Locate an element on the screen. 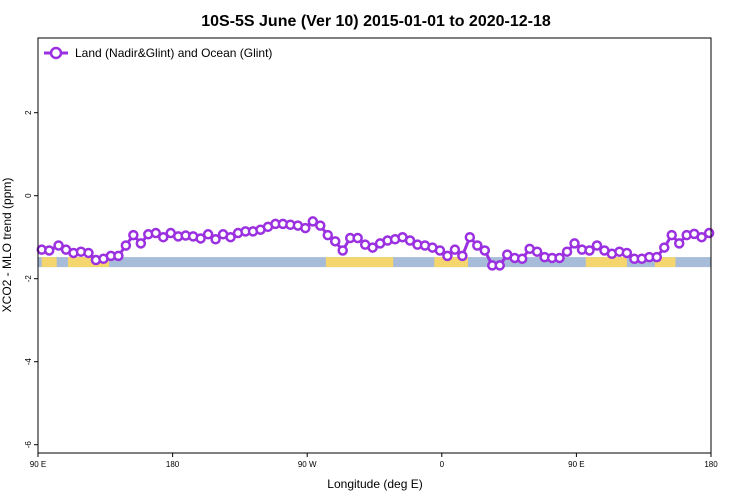 The height and width of the screenshot is (500, 750). legend: Land (Nadir&Glint) and Ocean (Glint) is located at coordinates (158, 53).